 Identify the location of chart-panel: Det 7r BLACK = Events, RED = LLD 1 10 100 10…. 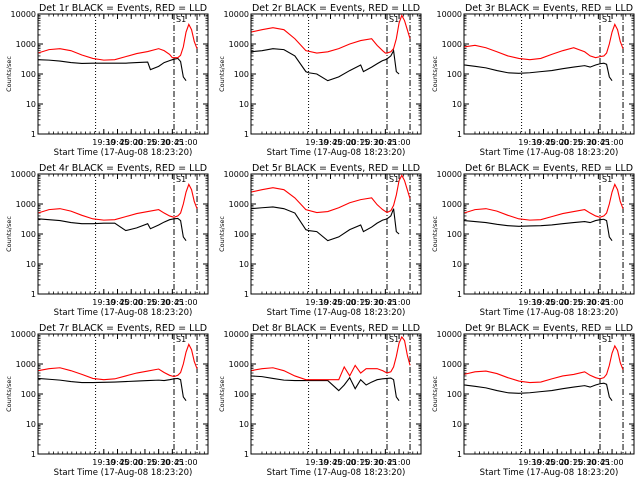
(107, 400).